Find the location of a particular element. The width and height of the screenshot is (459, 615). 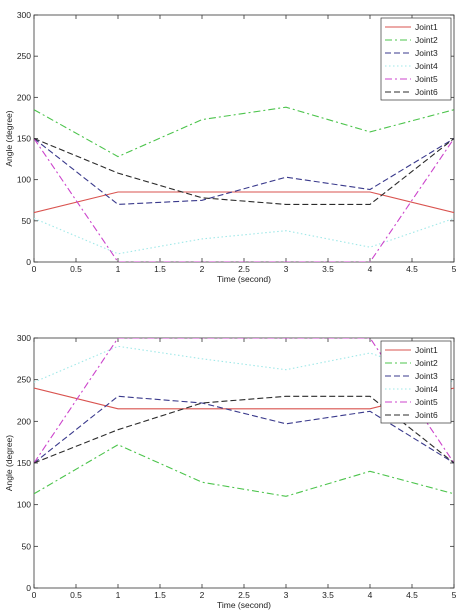

series-line-joint1 is located at coordinates (244, 202).